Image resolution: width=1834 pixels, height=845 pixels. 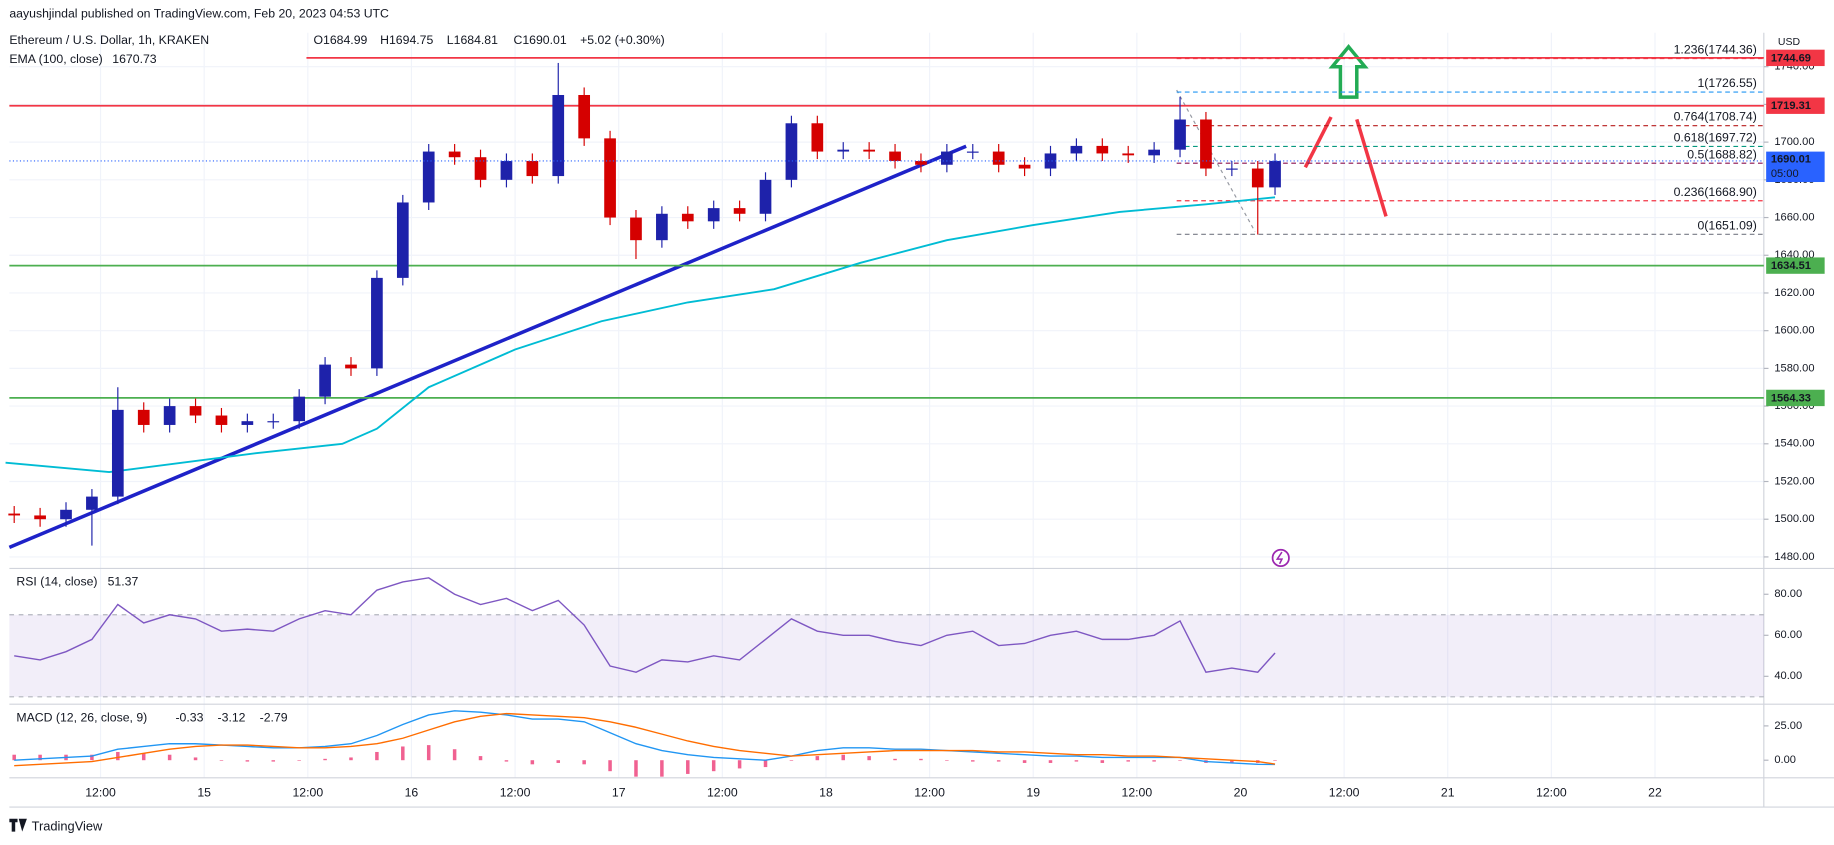 I want to click on fib-label: 0.618(1697.72), so click(x=1715, y=137).